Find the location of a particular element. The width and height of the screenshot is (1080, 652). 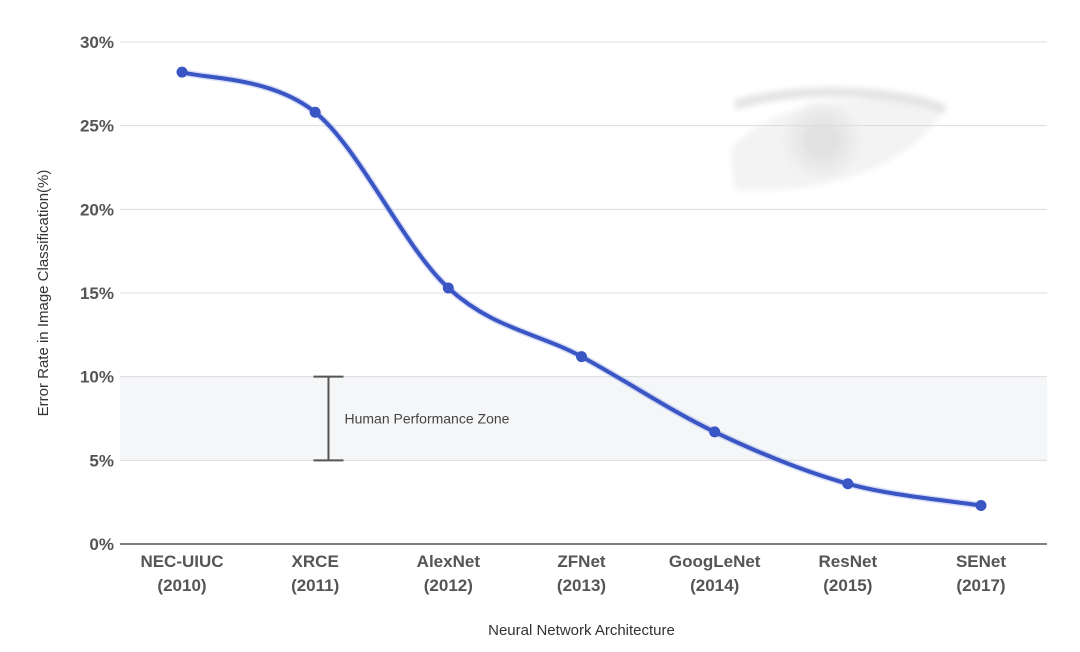

y-tick-label: 10% is located at coordinates (97, 377).